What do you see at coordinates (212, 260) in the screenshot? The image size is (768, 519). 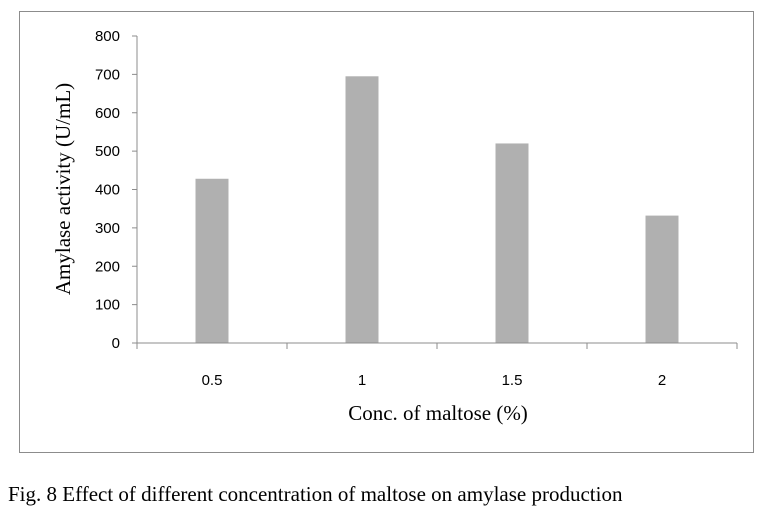 I see `bar-0.5` at bounding box center [212, 260].